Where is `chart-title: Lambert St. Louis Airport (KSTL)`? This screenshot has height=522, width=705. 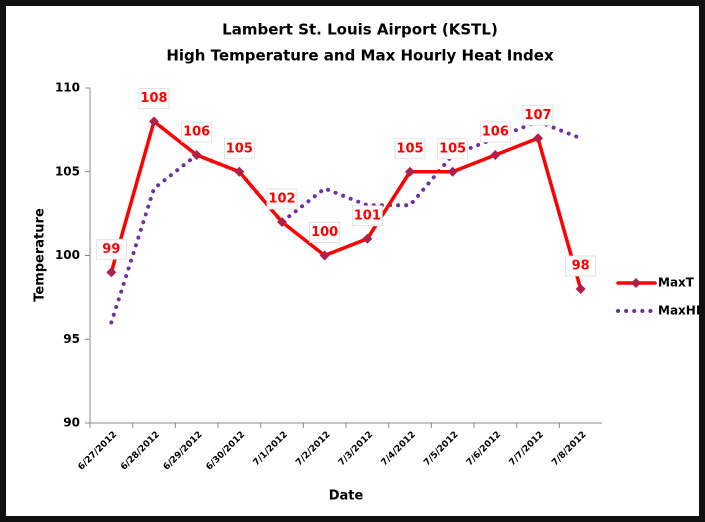 chart-title: Lambert St. Louis Airport (KSTL) is located at coordinates (360, 30).